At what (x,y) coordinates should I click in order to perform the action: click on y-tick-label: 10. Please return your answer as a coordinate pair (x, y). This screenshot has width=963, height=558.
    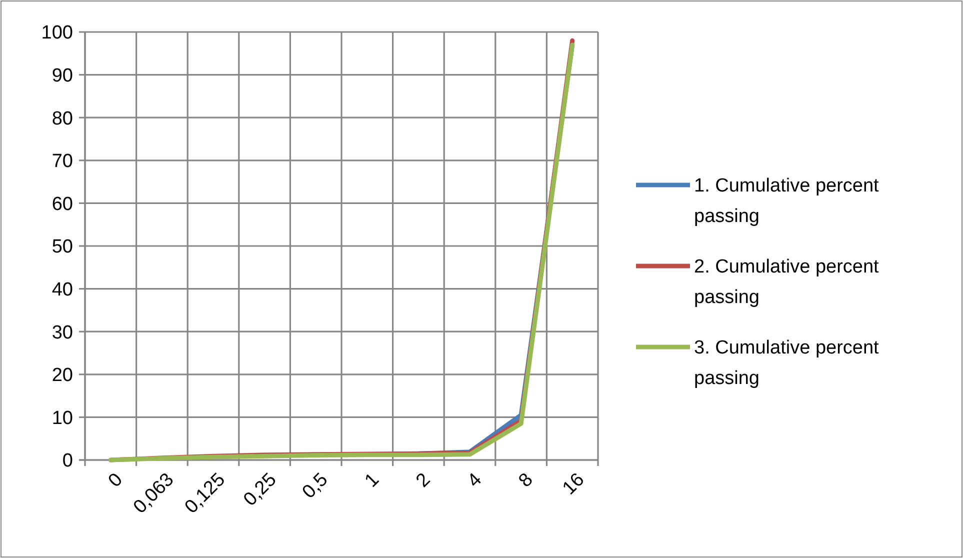
    Looking at the image, I should click on (62, 418).